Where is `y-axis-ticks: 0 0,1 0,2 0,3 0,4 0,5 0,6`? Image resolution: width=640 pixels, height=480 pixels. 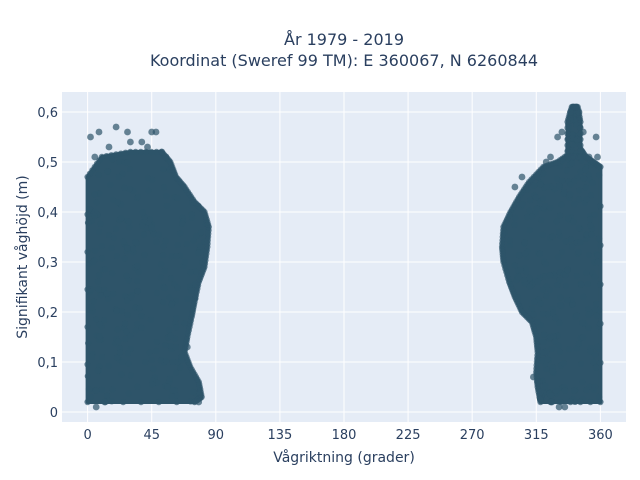 y-axis-ticks: 0 0,1 0,2 0,3 0,4 0,5 0,6 is located at coordinates (47, 263).